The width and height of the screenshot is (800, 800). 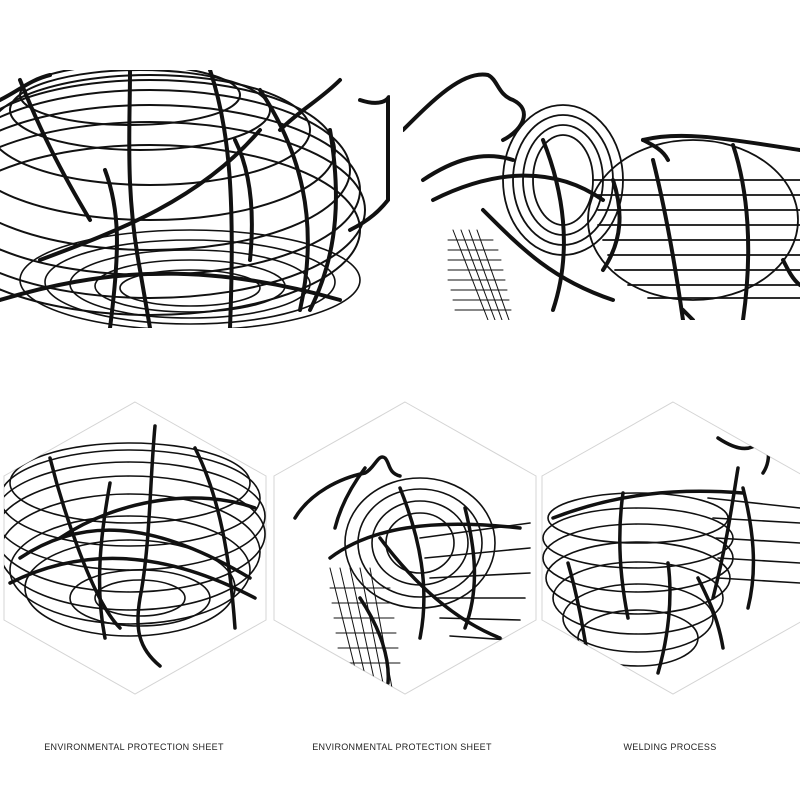 I want to click on caption-environmental-protection-2: ENVIRONMENTAL PROTECTION SHEET, so click(x=402, y=747).